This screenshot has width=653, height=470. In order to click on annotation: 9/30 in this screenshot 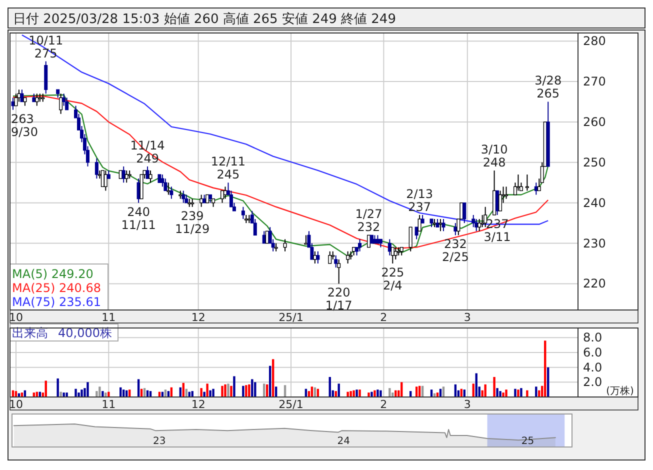, I will do `click(24, 131)`.